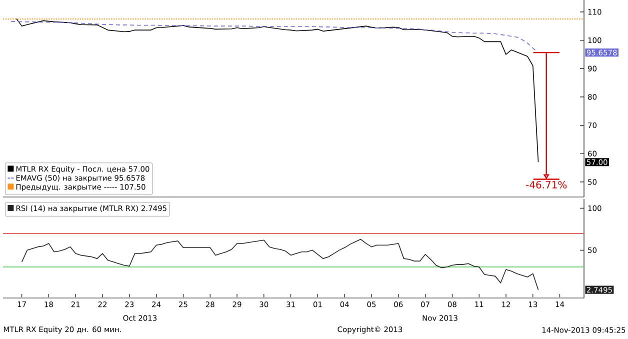  What do you see at coordinates (546, 184) in the screenshot?
I see `annotation: -46.71%` at bounding box center [546, 184].